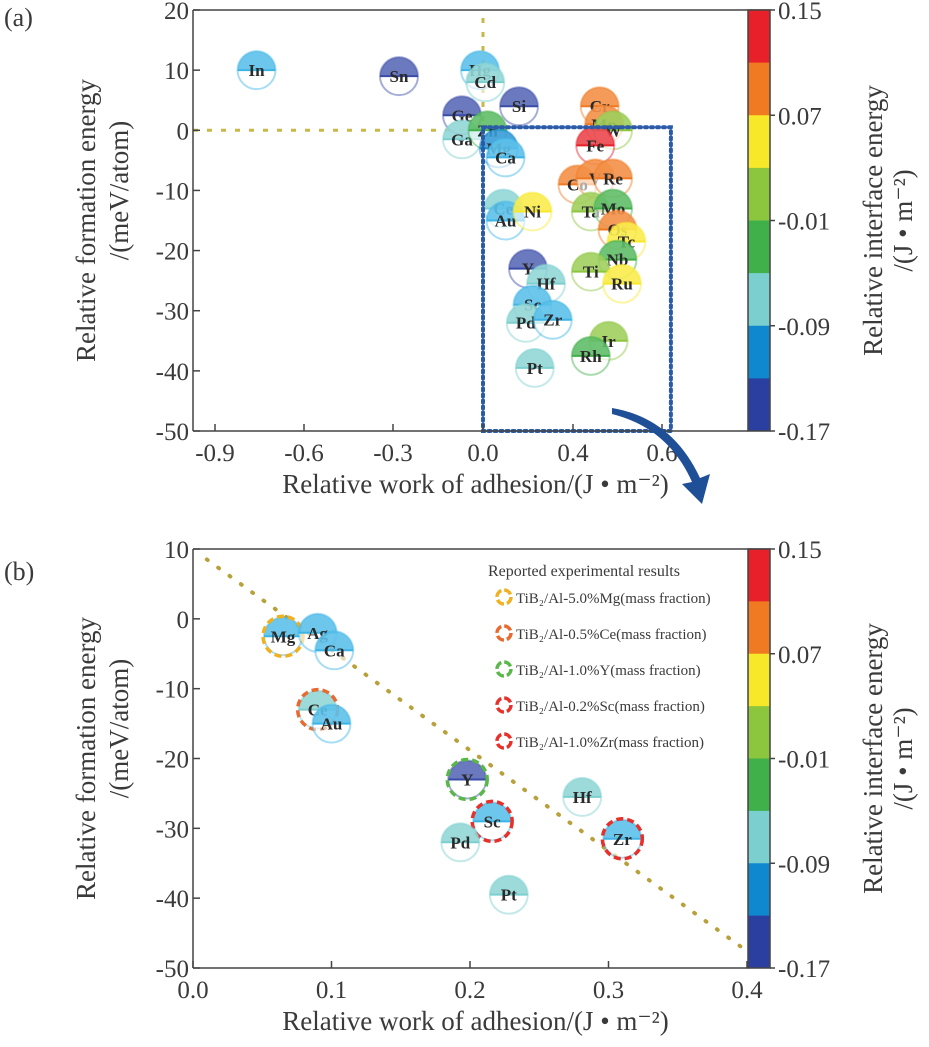 This screenshot has width=929, height=1047. Describe the element at coordinates (613, 178) in the screenshot. I see `point-label: Re` at that location.